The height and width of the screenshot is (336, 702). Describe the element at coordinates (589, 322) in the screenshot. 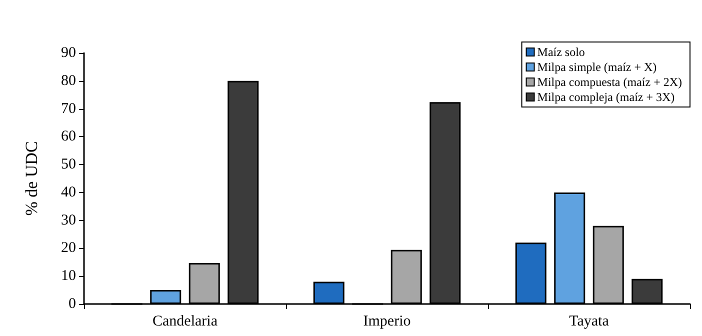

I see `x-tick-label: Tayata` at that location.